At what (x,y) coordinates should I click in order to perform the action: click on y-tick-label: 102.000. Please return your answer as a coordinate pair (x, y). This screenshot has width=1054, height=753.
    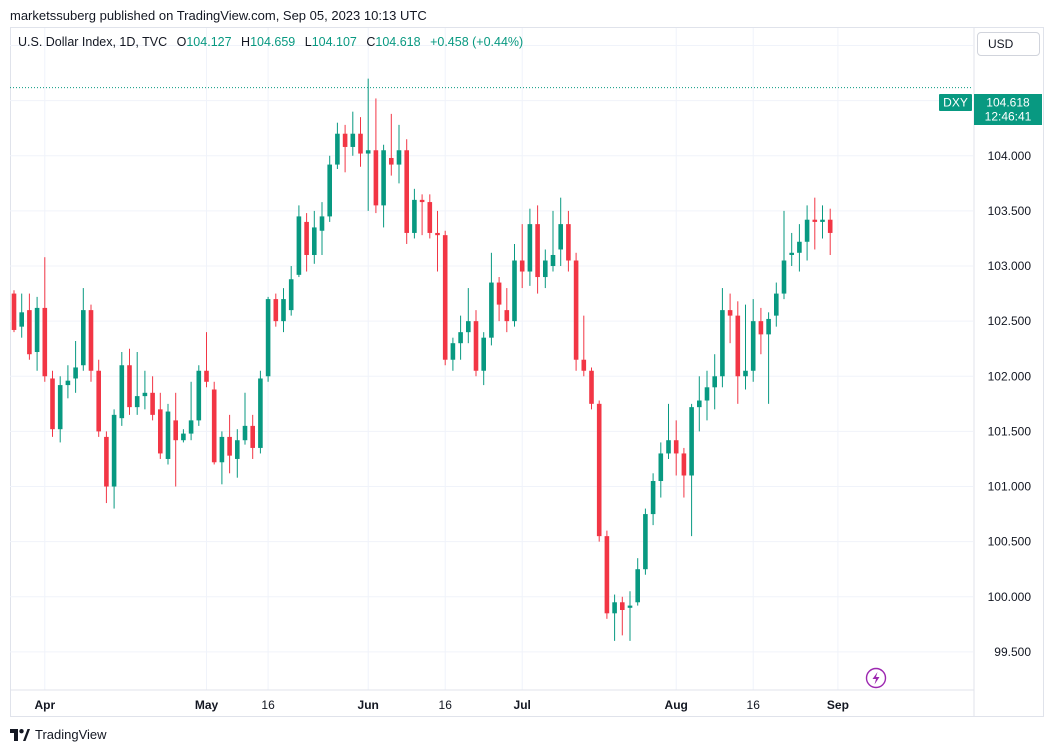
    Looking at the image, I should click on (1010, 376).